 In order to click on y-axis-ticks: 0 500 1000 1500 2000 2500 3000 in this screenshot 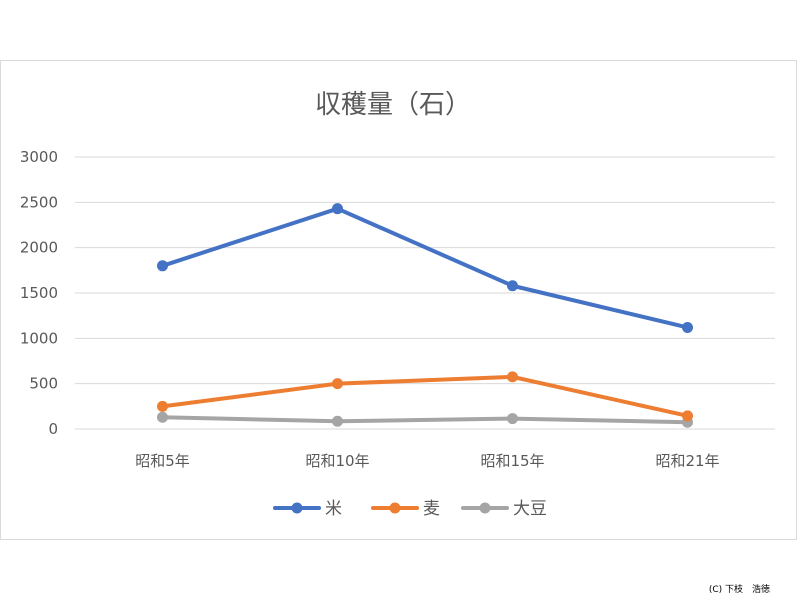, I will do `click(39, 293)`.